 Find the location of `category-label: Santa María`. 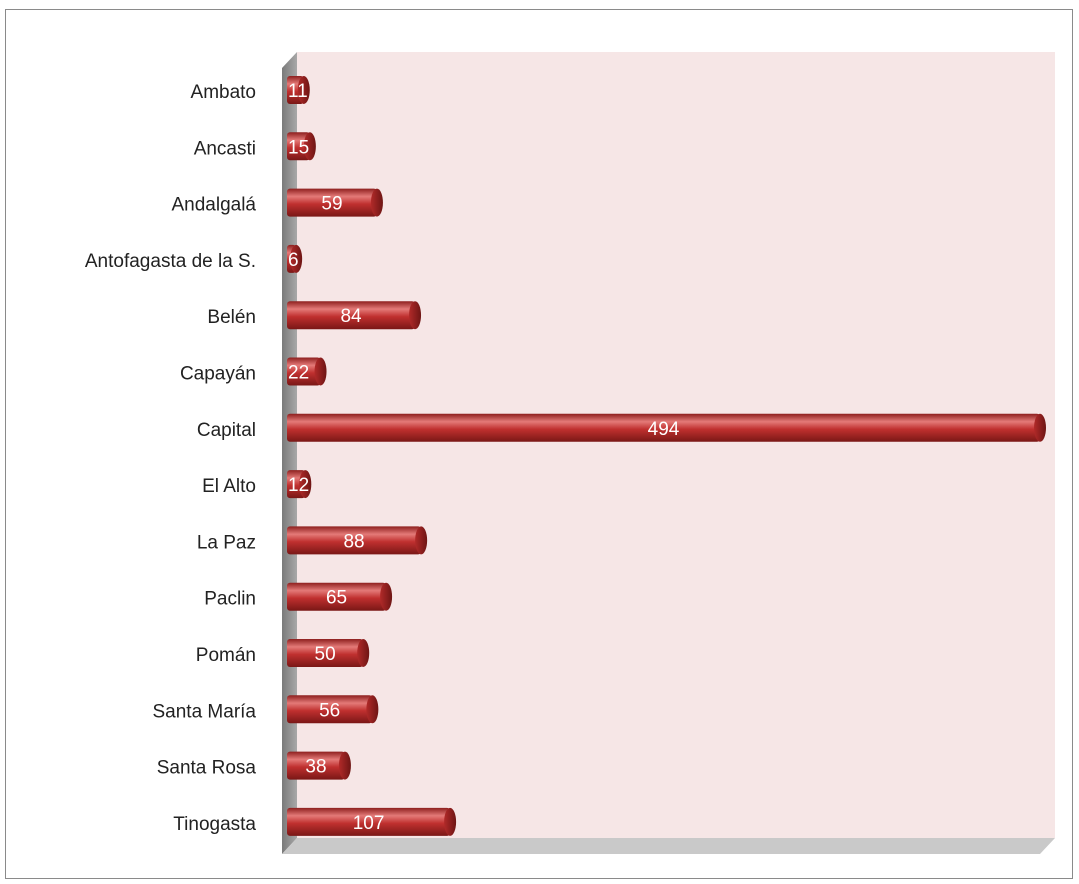

category-label: Santa María is located at coordinates (205, 711).